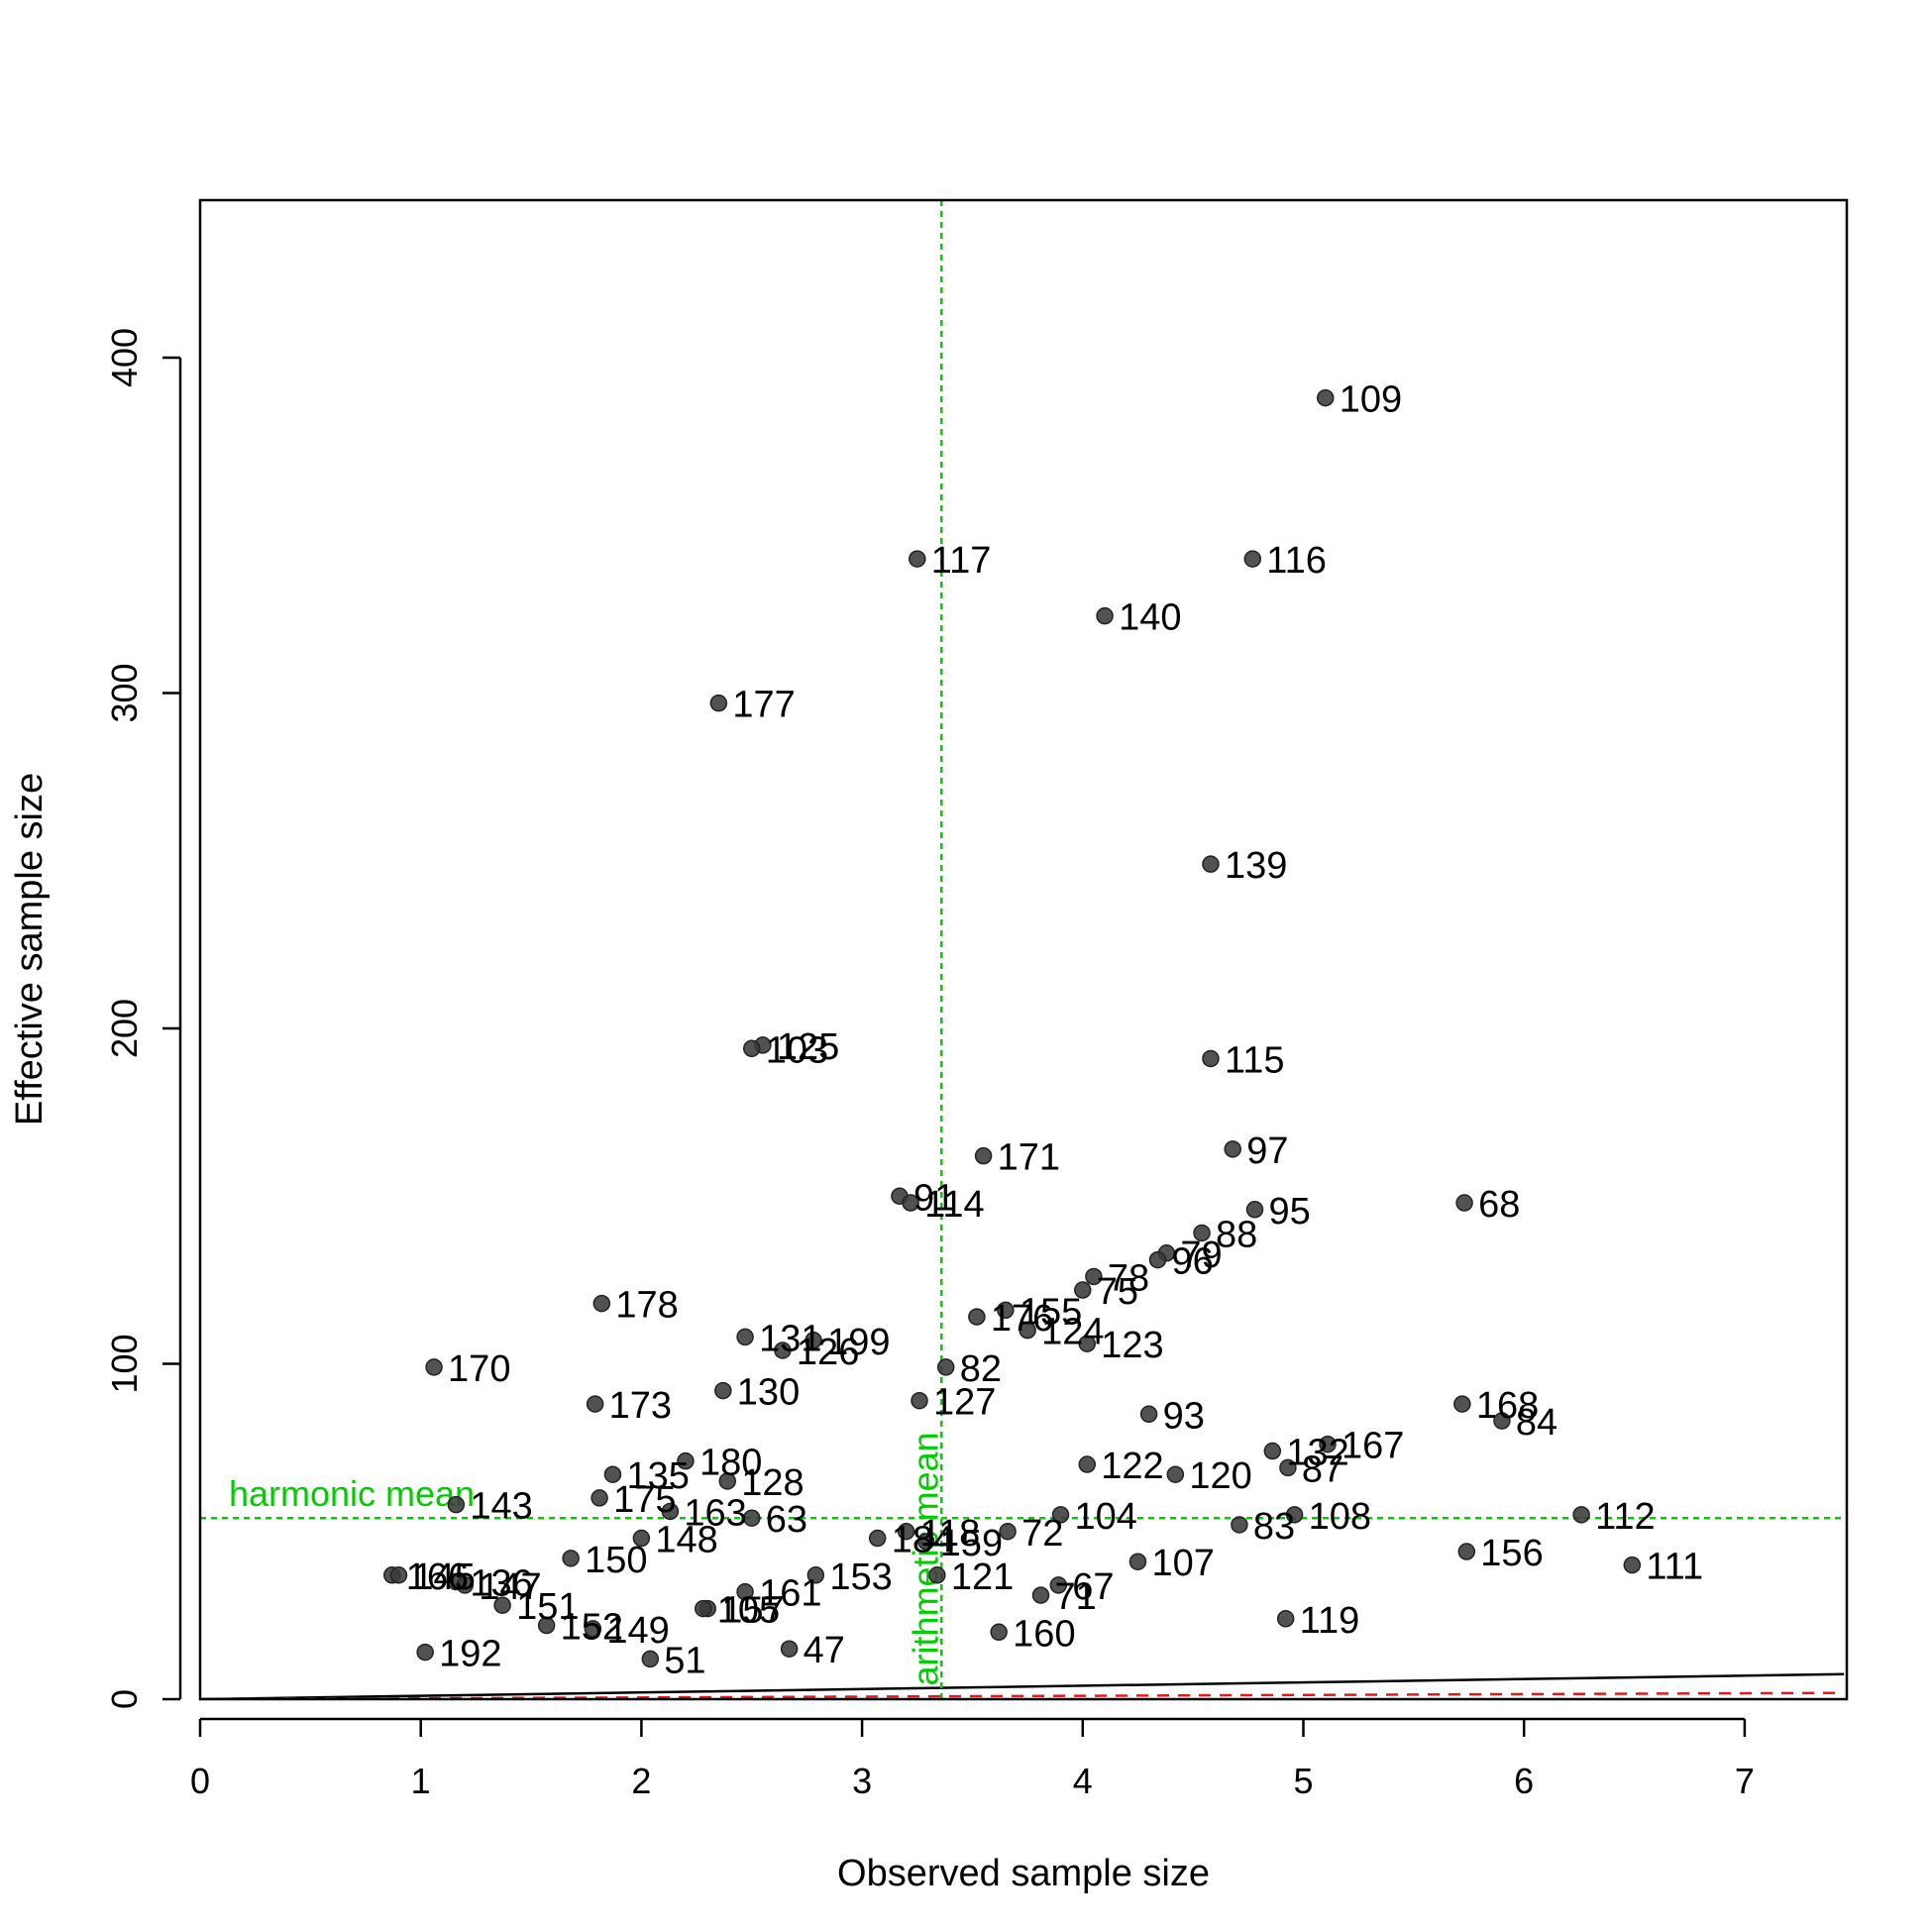 This screenshot has width=1932, height=1932. I want to click on x-tick-label: 0, so click(200, 1781).